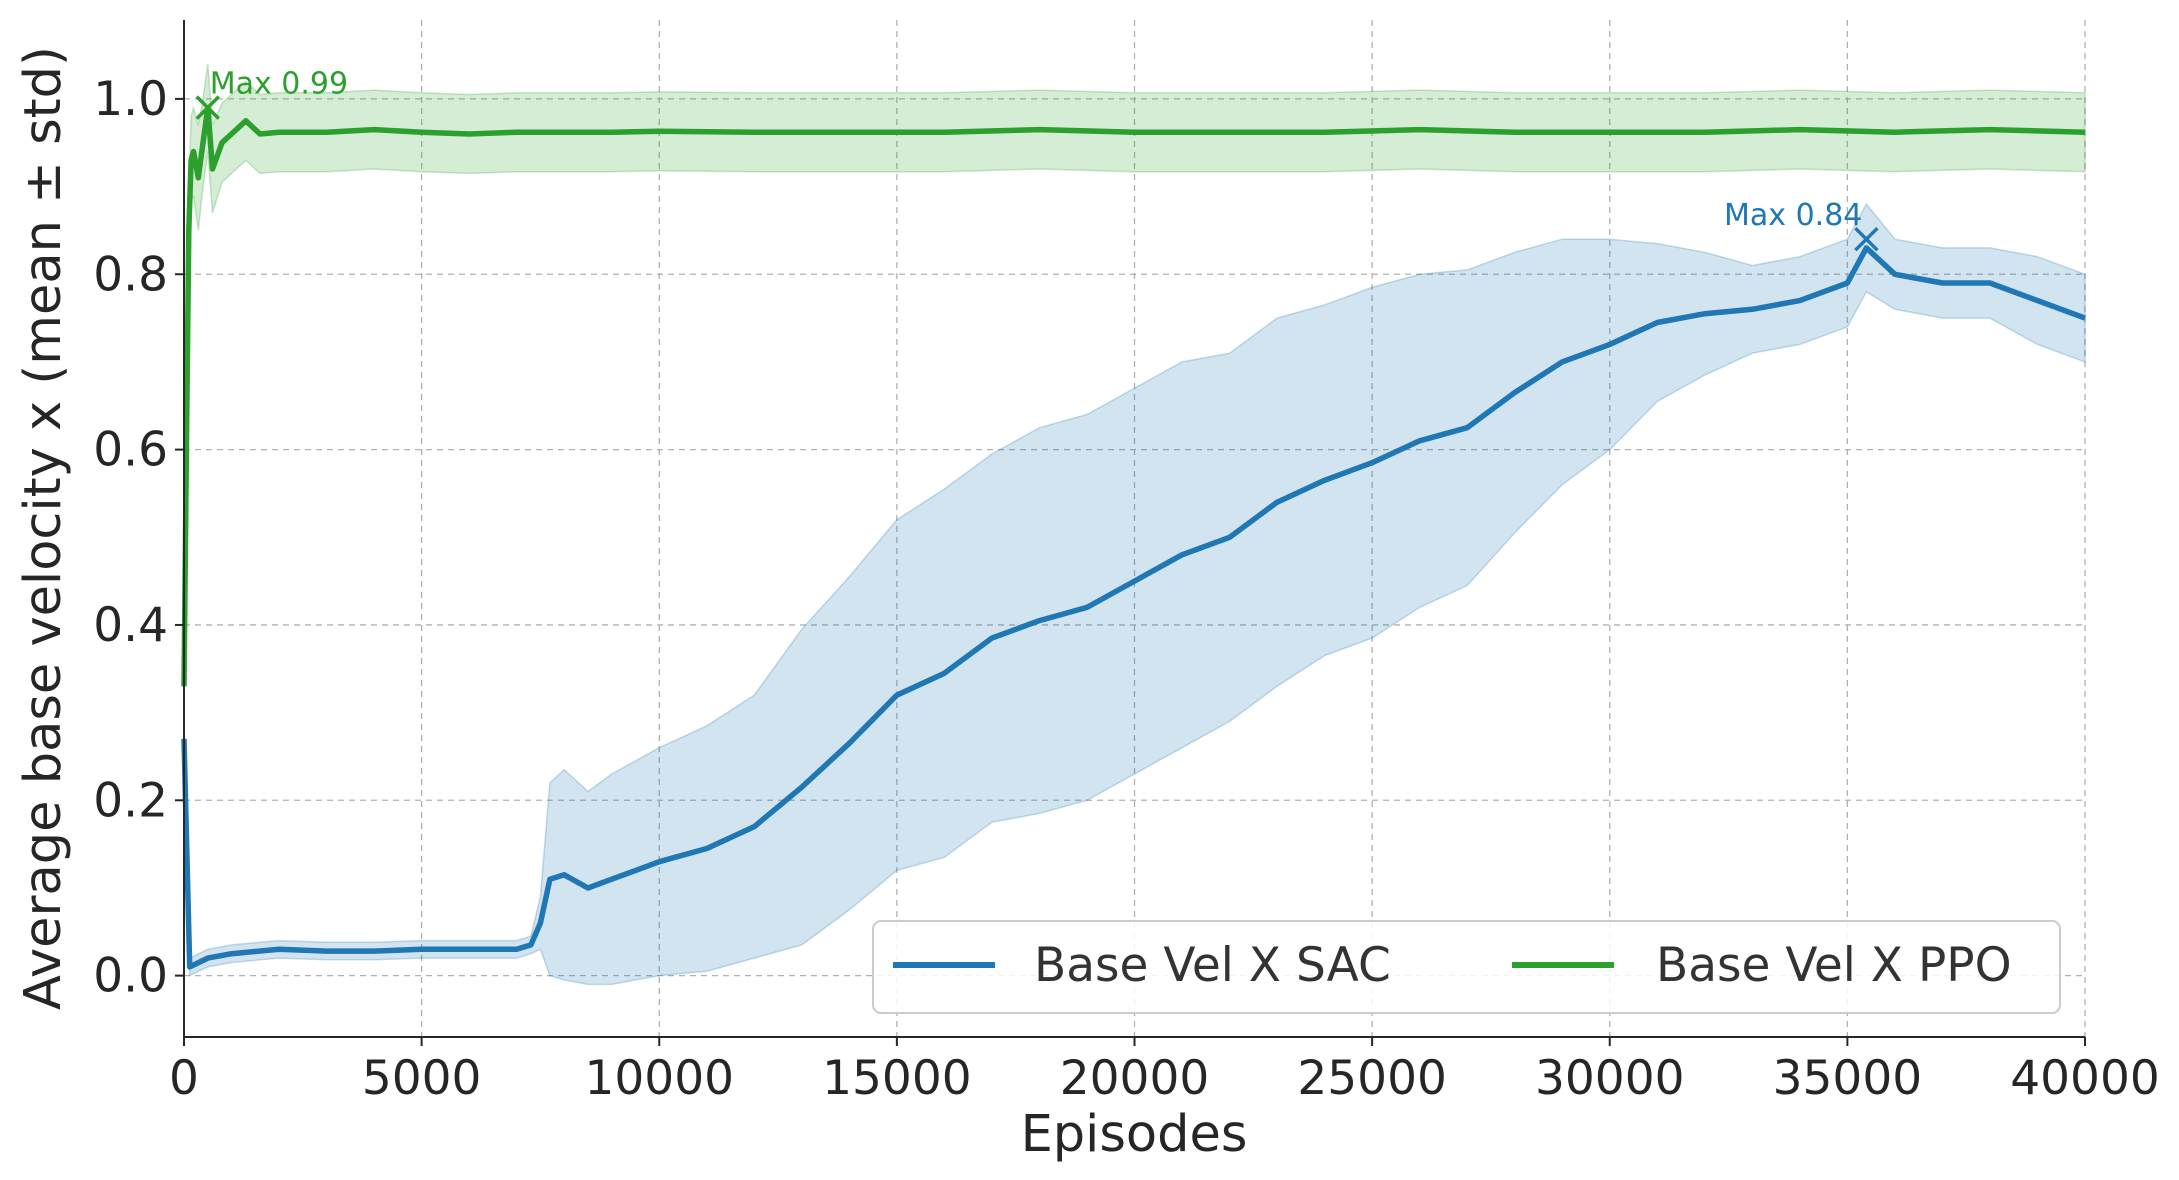 Image resolution: width=2179 pixels, height=1180 pixels. Describe the element at coordinates (1848, 1078) in the screenshot. I see `x-tick-label: 35000` at that location.